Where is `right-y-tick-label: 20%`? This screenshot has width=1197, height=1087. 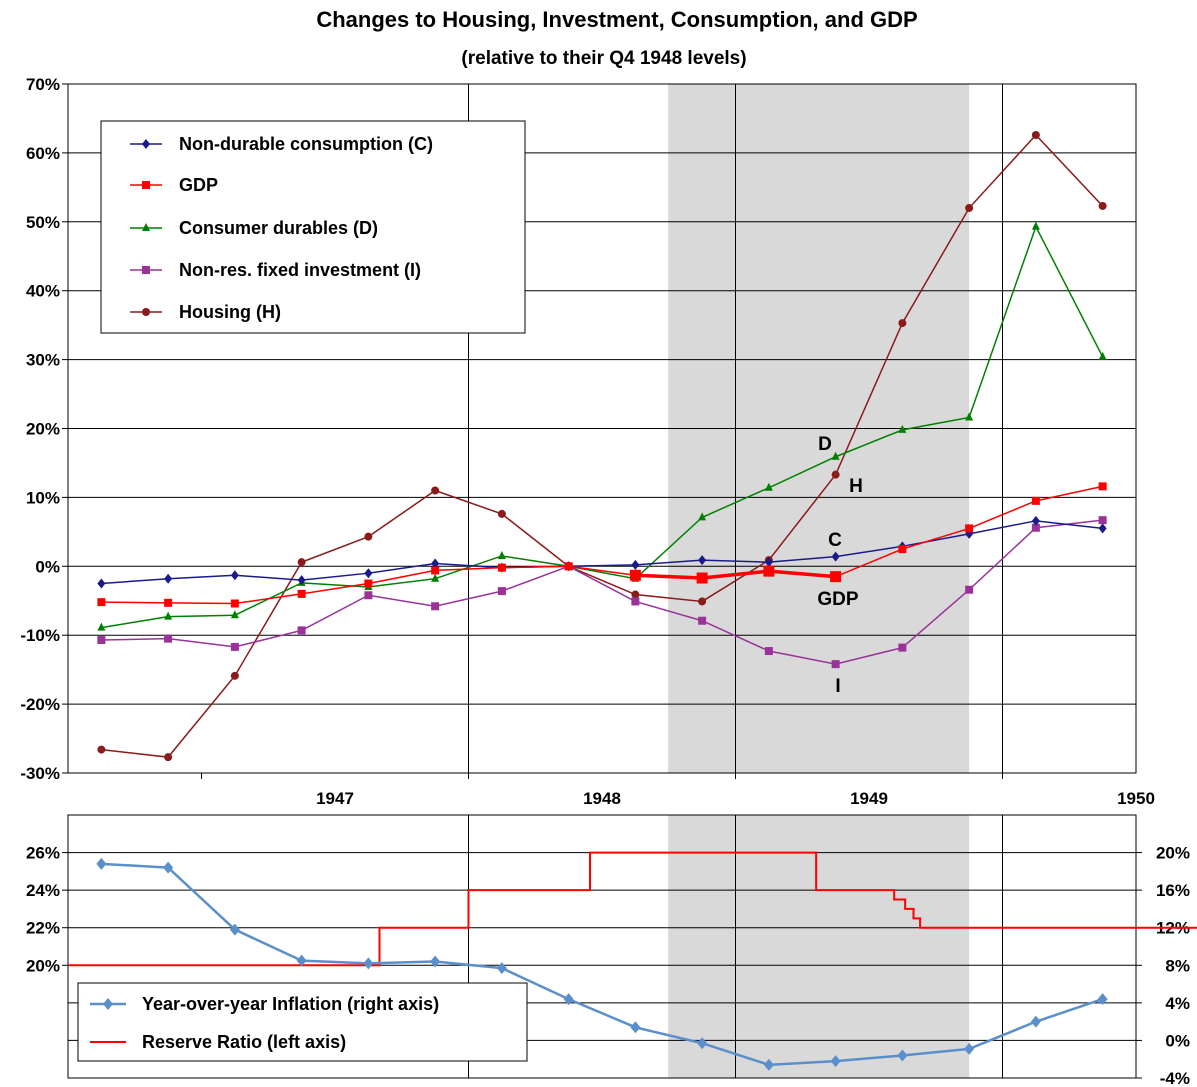 right-y-tick-label: 20% is located at coordinates (1173, 853).